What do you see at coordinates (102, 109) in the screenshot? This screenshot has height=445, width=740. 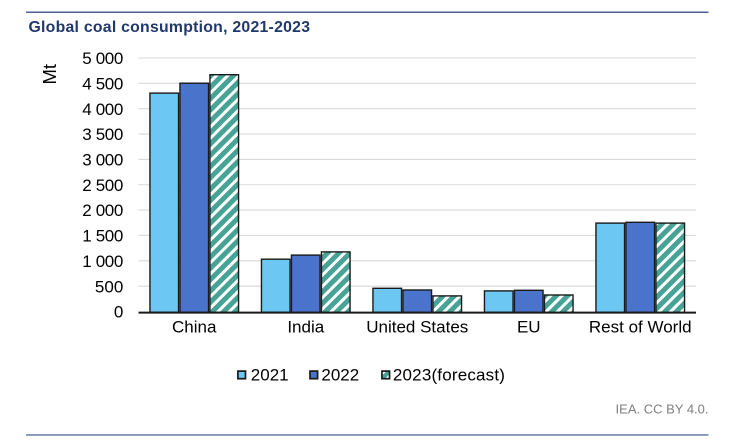 I see `svg-text: 4 000` at bounding box center [102, 109].